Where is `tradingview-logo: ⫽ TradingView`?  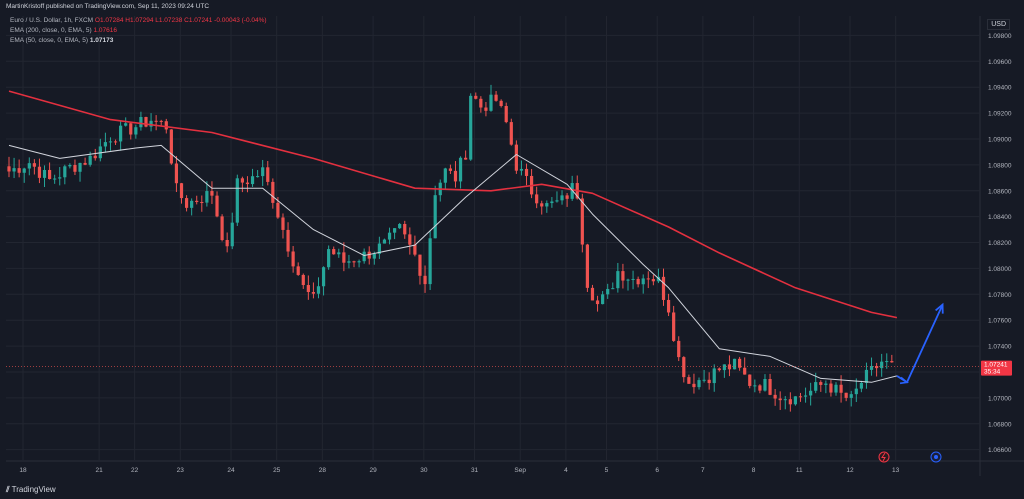 tradingview-logo: ⫽ TradingView is located at coordinates (31, 490).